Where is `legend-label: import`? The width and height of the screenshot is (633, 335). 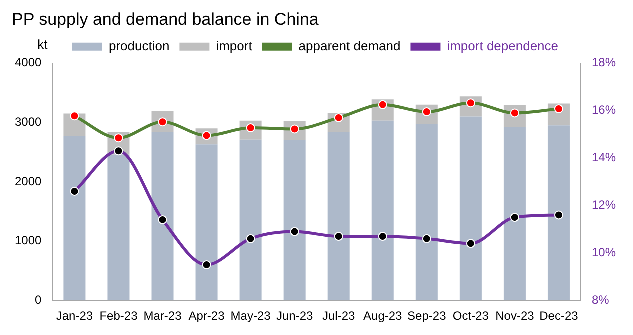
legend-label: import is located at coordinates (234, 46).